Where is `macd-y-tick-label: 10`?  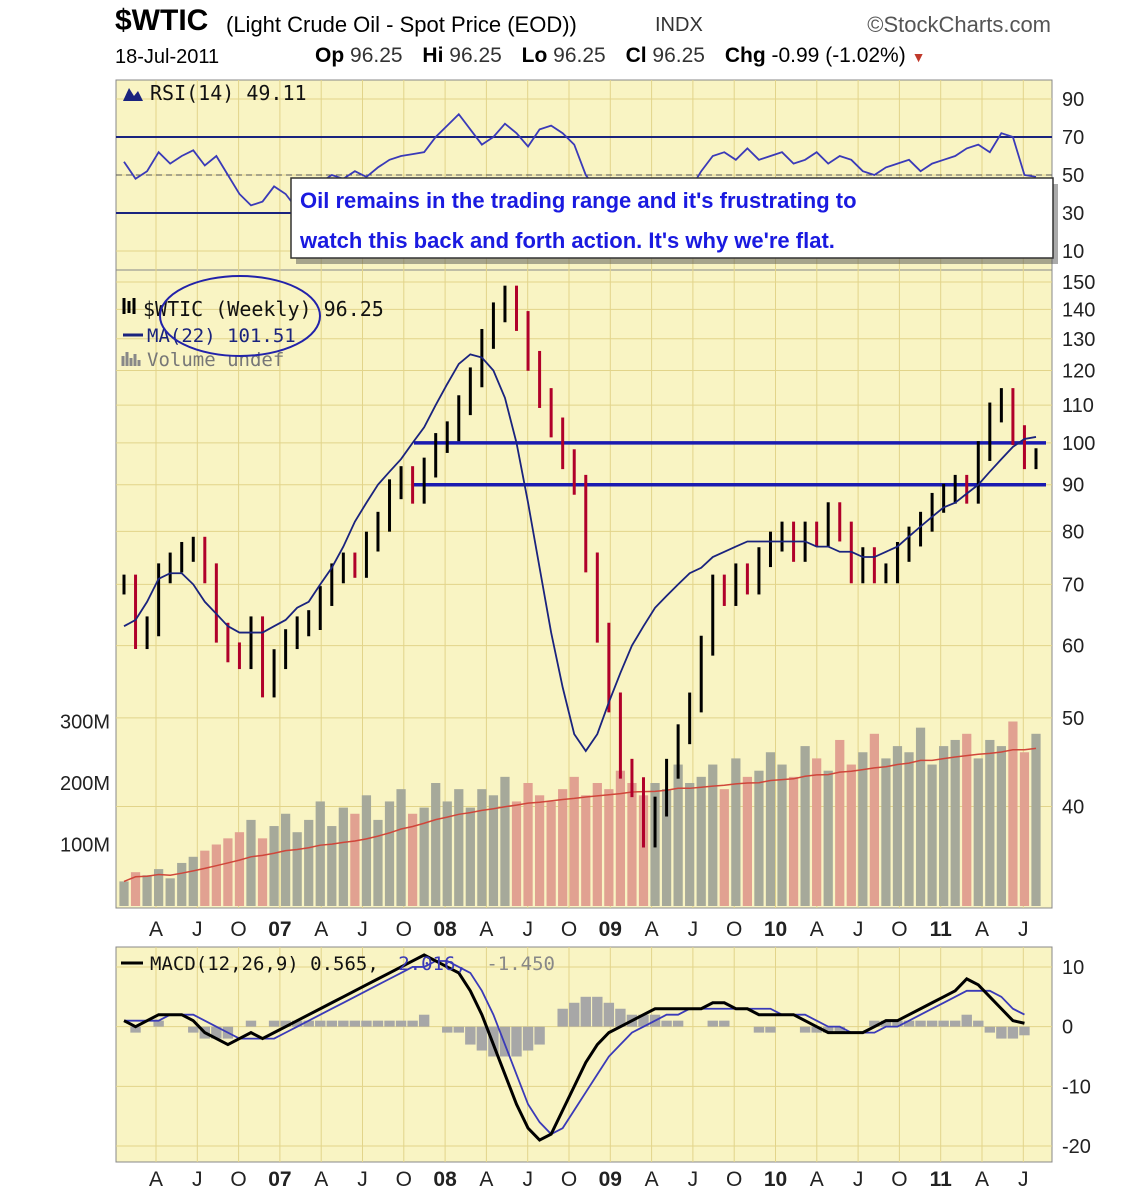
macd-y-tick-label: 10 is located at coordinates (1073, 968).